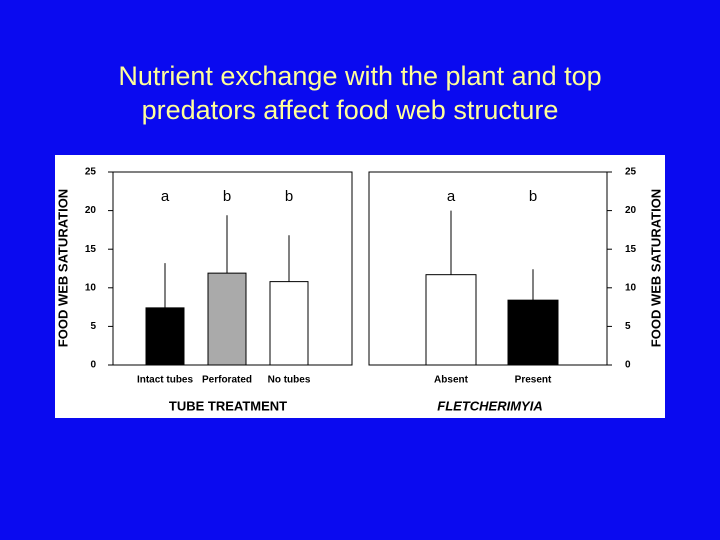 This screenshot has width=720, height=540. What do you see at coordinates (451, 380) in the screenshot?
I see `x-tick-label: Absent` at bounding box center [451, 380].